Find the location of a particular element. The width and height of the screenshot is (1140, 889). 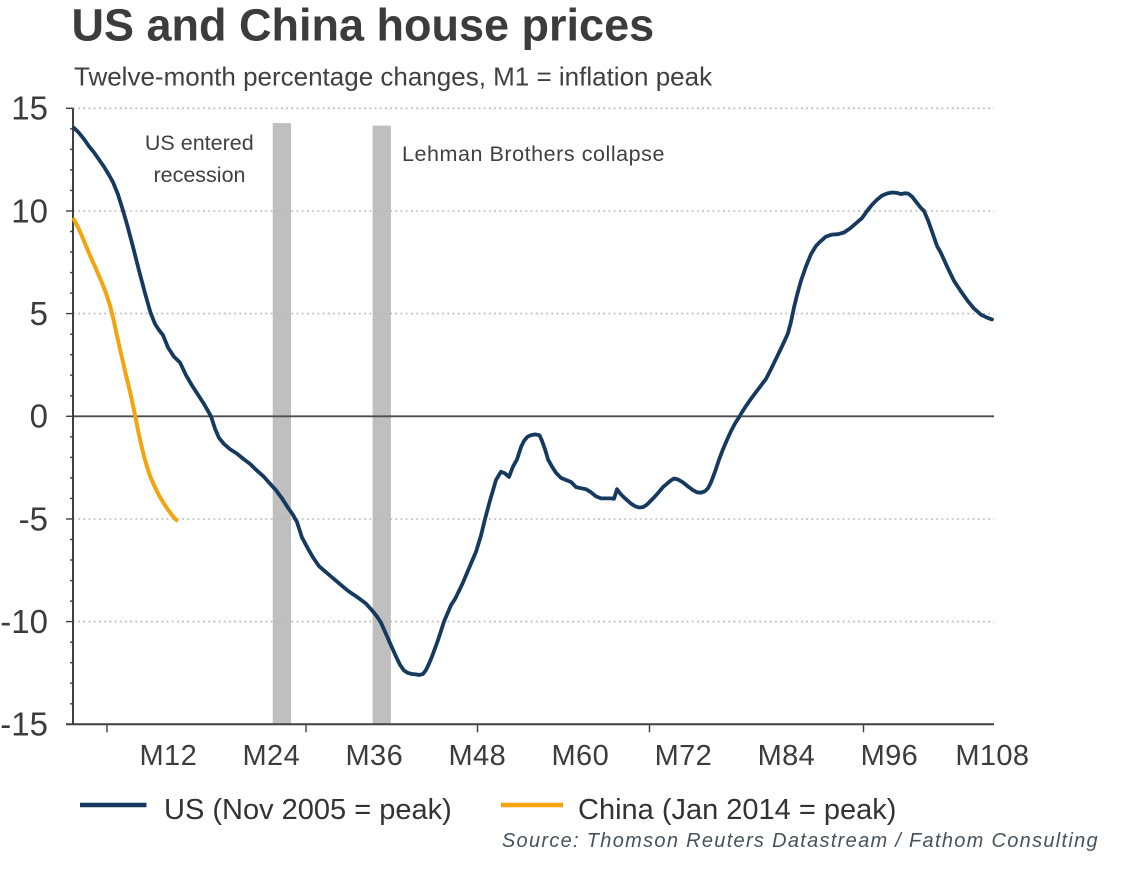

svg-text: Lehman Brothers collapse is located at coordinates (533, 154).